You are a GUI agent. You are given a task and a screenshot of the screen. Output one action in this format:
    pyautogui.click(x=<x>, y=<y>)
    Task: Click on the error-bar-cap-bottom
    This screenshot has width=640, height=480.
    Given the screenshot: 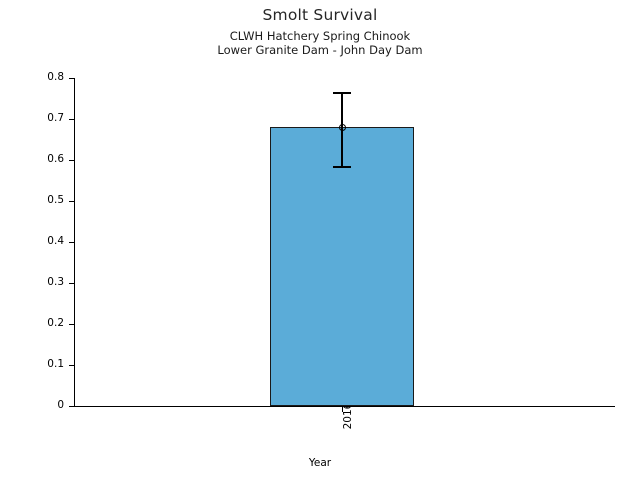 What is the action you would take?
    pyautogui.click(x=342, y=167)
    